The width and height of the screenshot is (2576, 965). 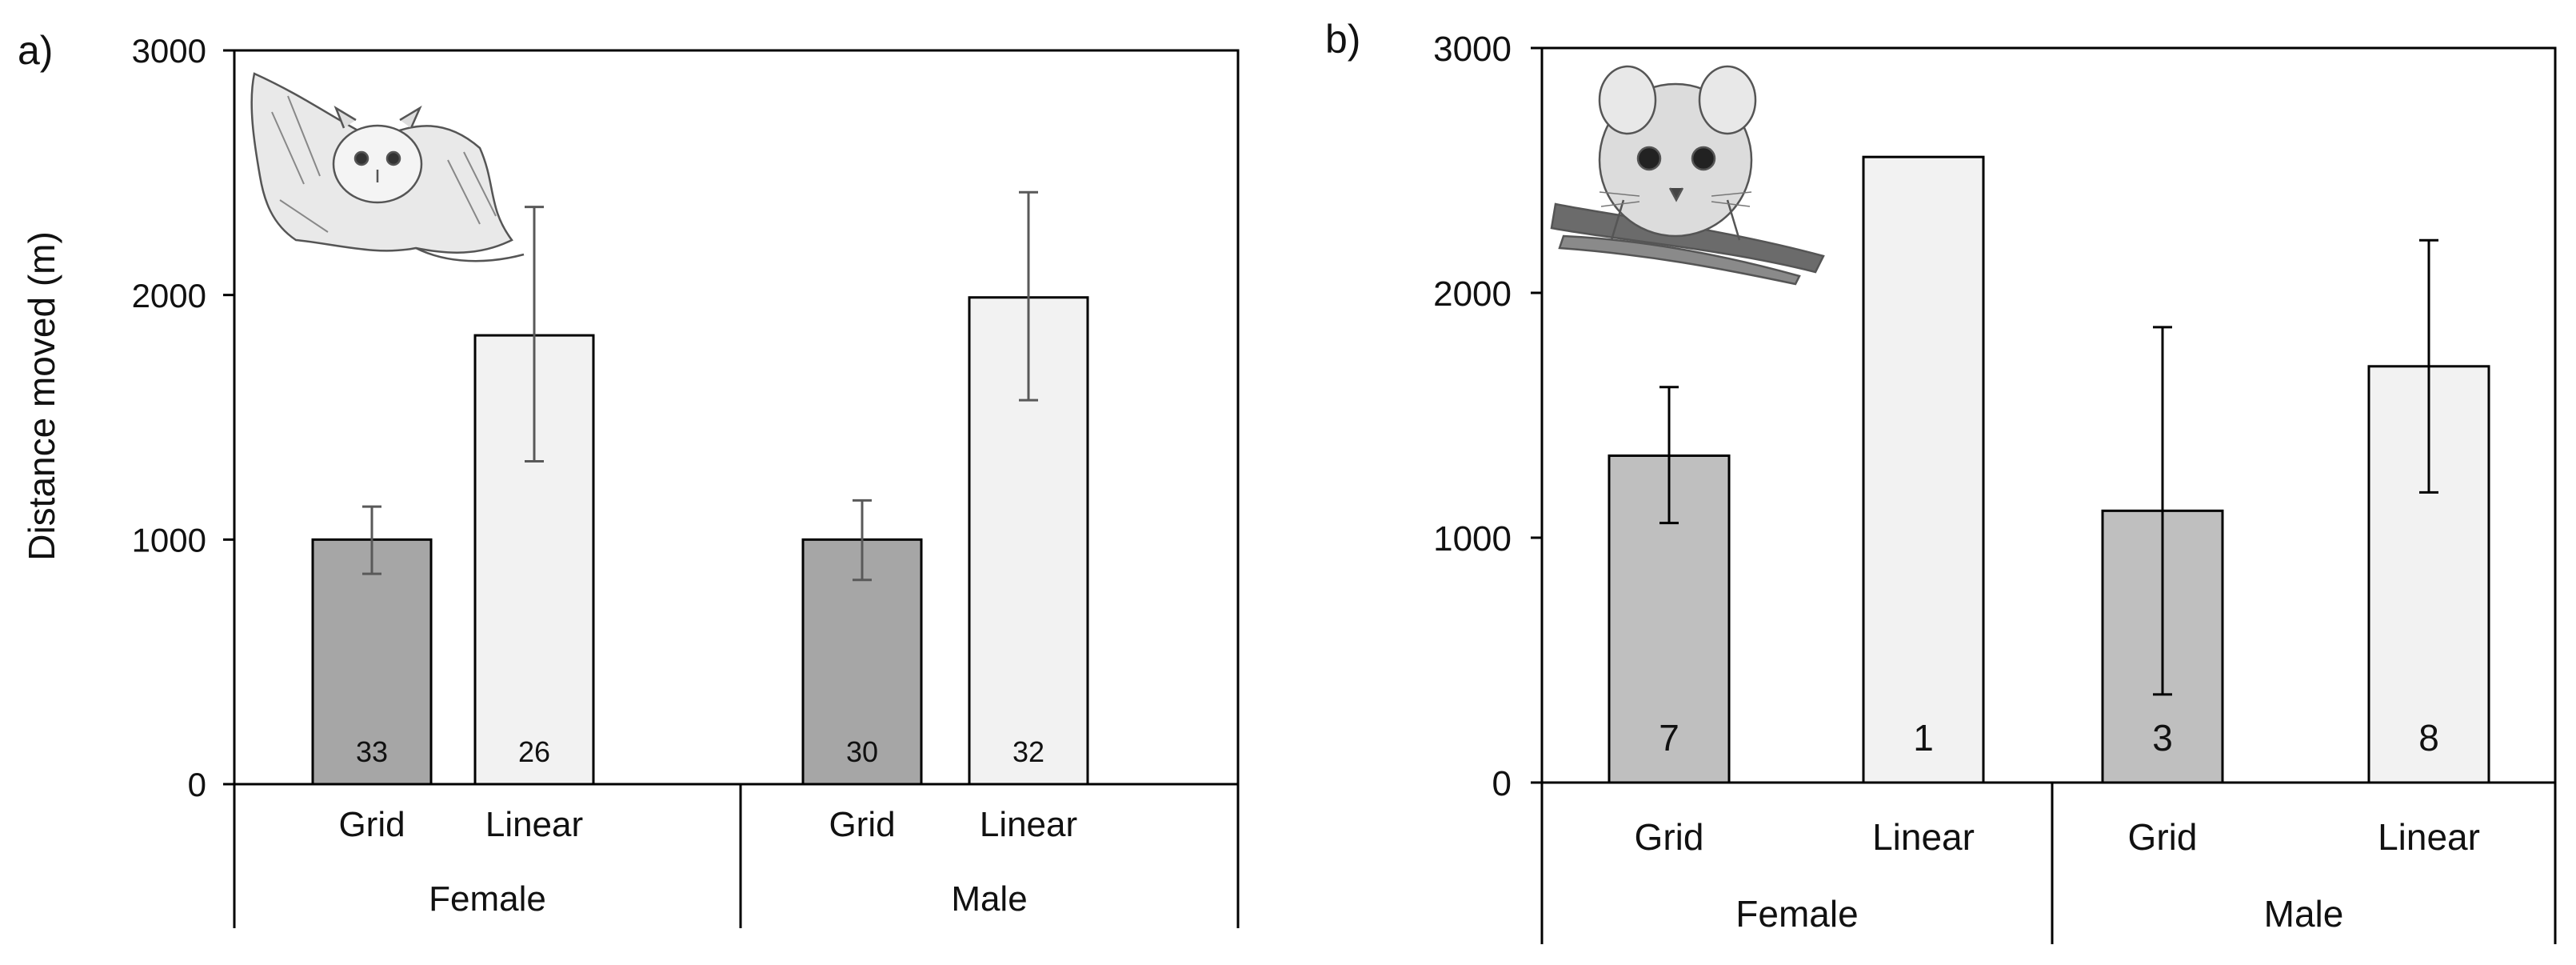 I want to click on sample-size-label: 32, so click(x=1028, y=751).